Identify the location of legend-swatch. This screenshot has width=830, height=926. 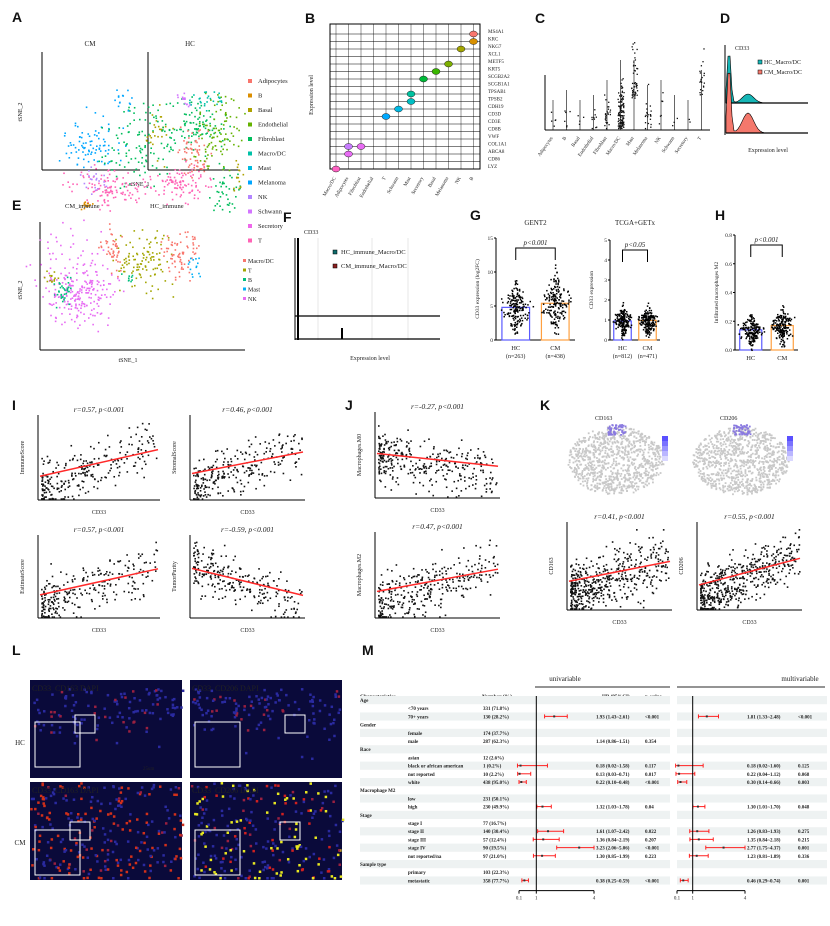
(250, 95).